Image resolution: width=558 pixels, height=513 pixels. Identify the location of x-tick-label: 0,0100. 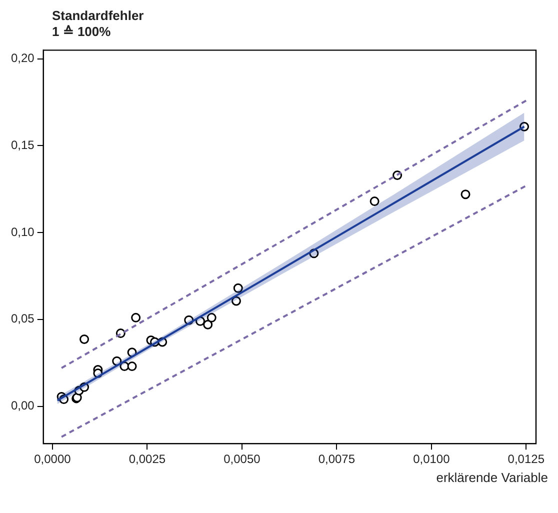
(431, 459).